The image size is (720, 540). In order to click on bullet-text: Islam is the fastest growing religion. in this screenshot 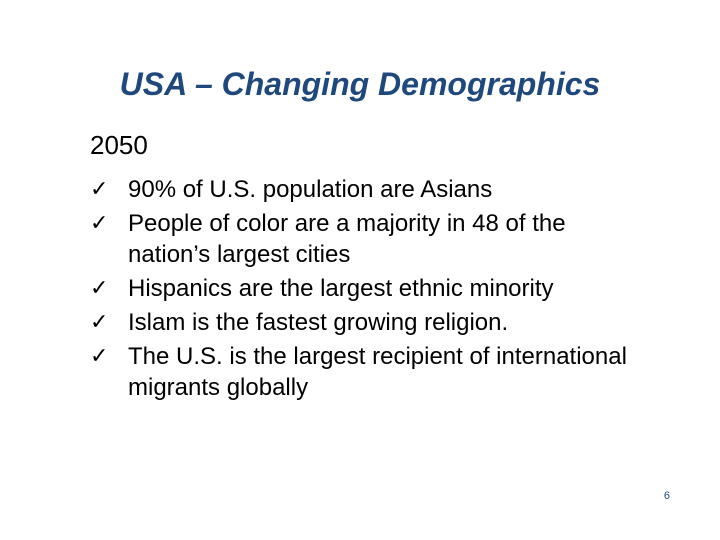, I will do `click(318, 322)`.